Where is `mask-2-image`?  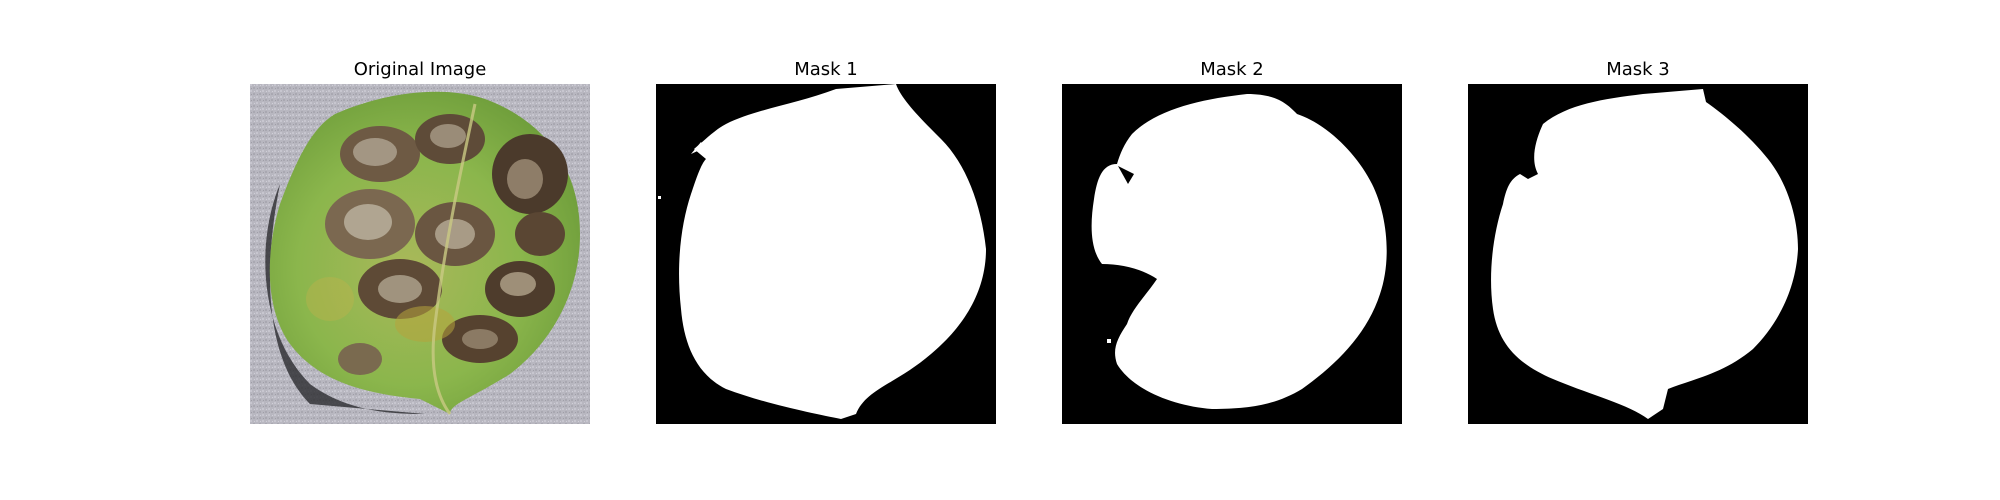
mask-2-image is located at coordinates (1232, 254).